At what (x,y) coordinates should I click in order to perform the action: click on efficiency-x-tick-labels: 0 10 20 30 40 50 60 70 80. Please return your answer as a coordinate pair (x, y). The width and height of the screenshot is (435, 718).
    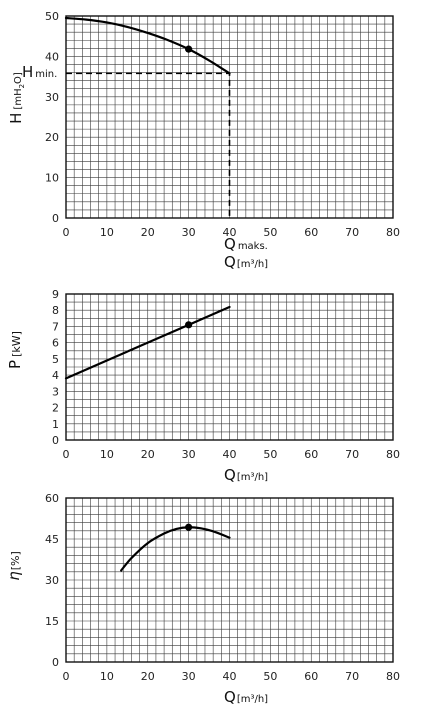
    Looking at the image, I should click on (232, 676).